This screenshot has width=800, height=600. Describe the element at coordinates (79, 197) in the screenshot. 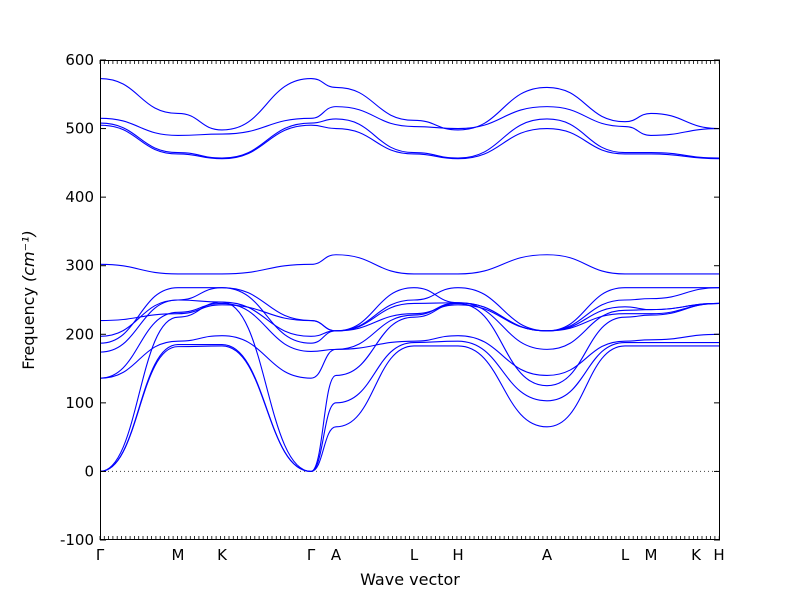

I see `y-tick-label: 400` at that location.